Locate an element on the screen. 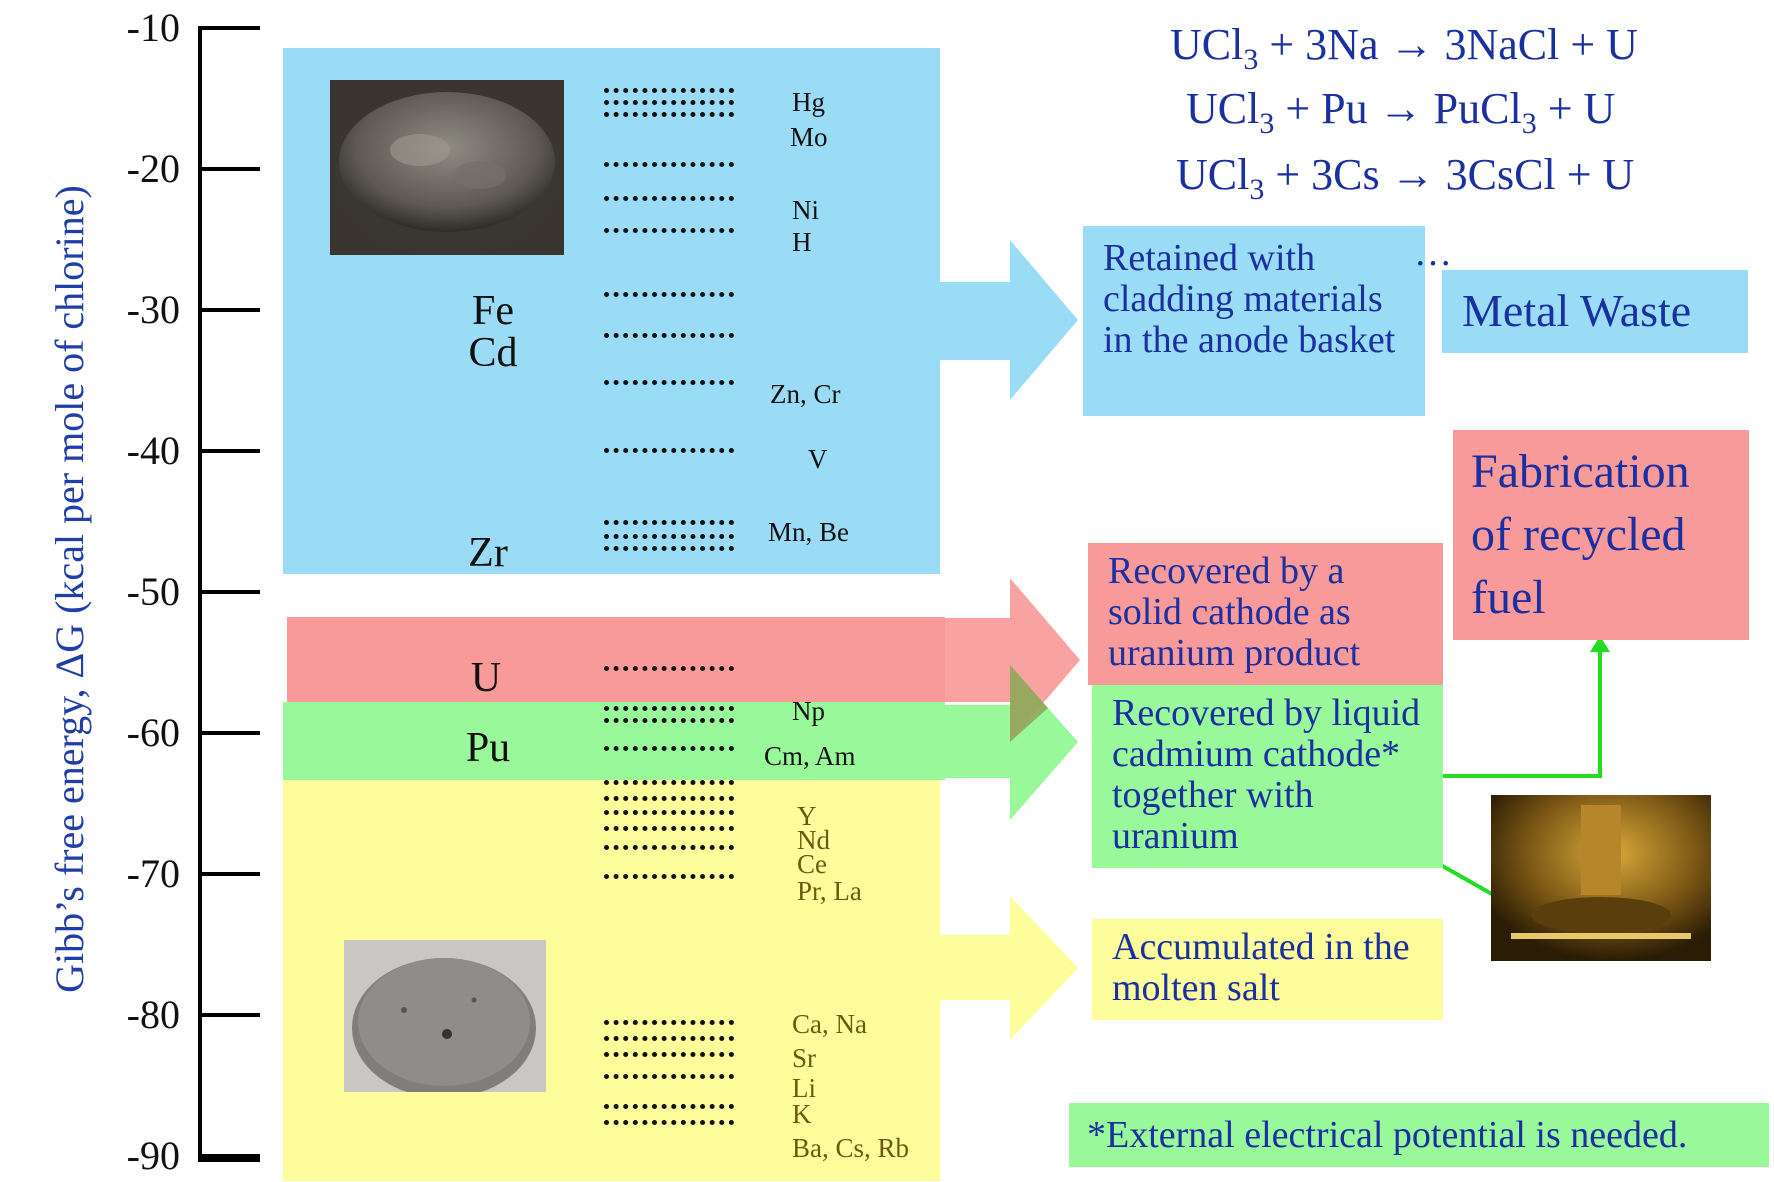  element-pr-la: Pr, La is located at coordinates (829, 891).